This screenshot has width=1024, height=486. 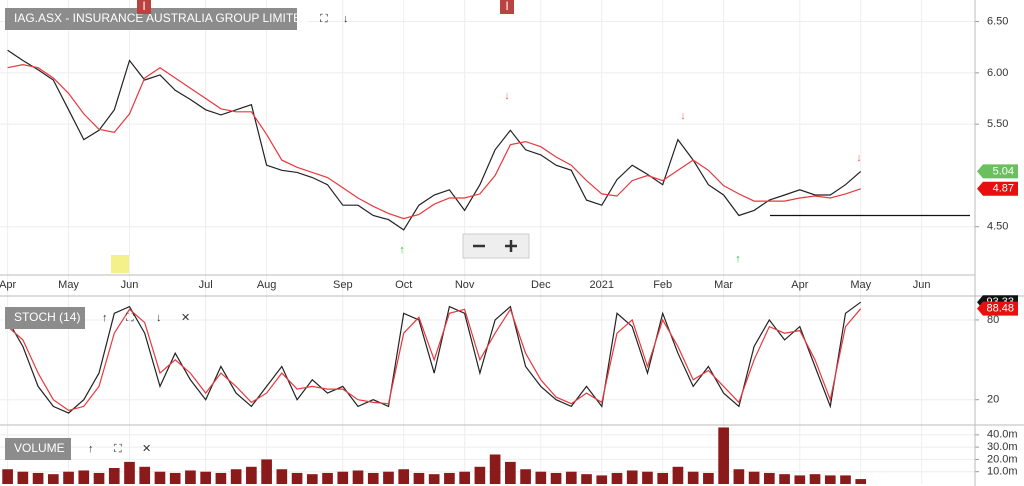 I want to click on zoom-controls, so click(x=496, y=246).